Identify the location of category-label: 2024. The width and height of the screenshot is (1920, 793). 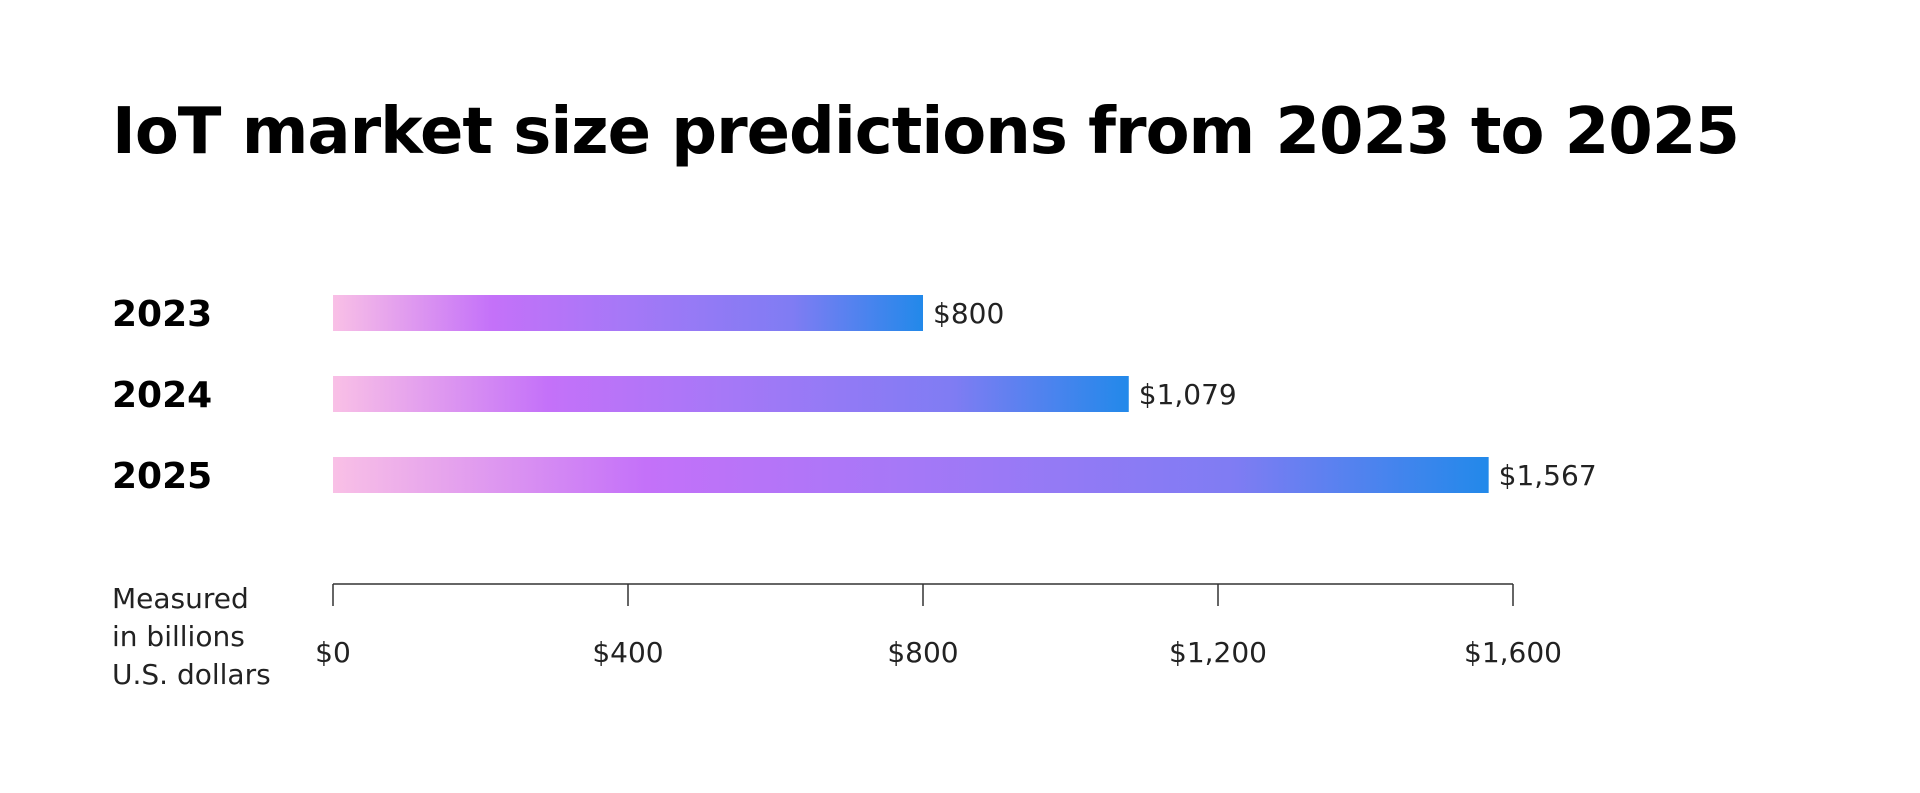
(162, 395).